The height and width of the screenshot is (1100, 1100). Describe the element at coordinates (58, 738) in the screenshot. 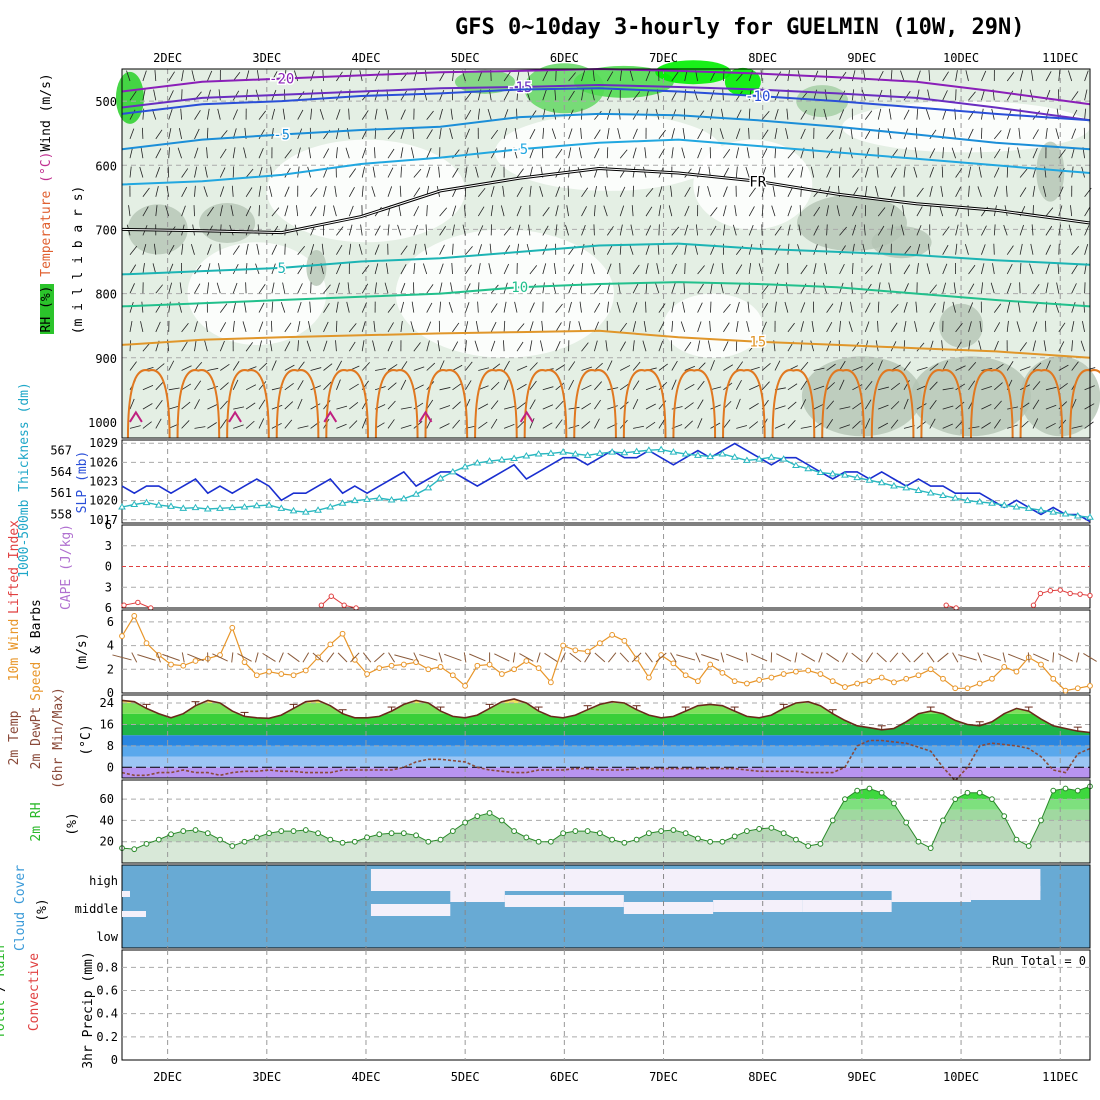

I see `temp-label-3: (6hr Min/Max)` at that location.